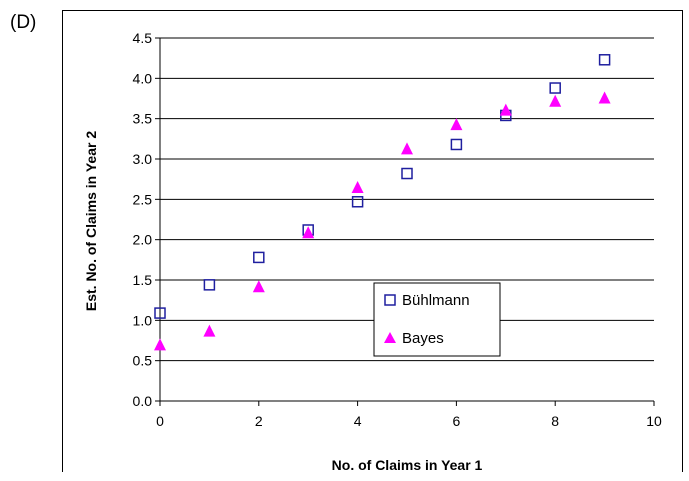  I want to click on x-tick-label: 10, so click(654, 421).